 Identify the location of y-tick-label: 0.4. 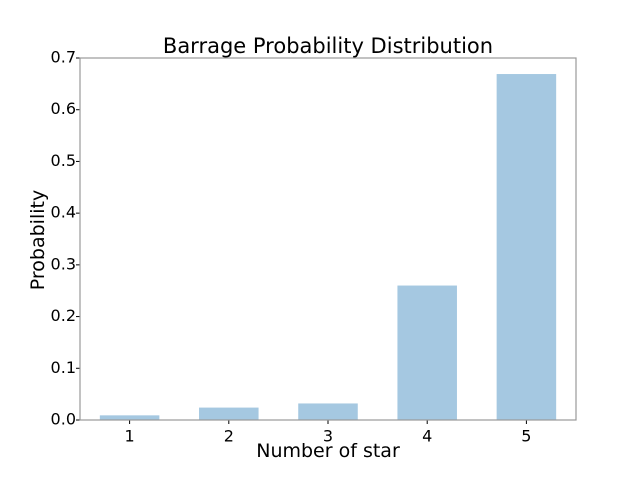
(63, 212).